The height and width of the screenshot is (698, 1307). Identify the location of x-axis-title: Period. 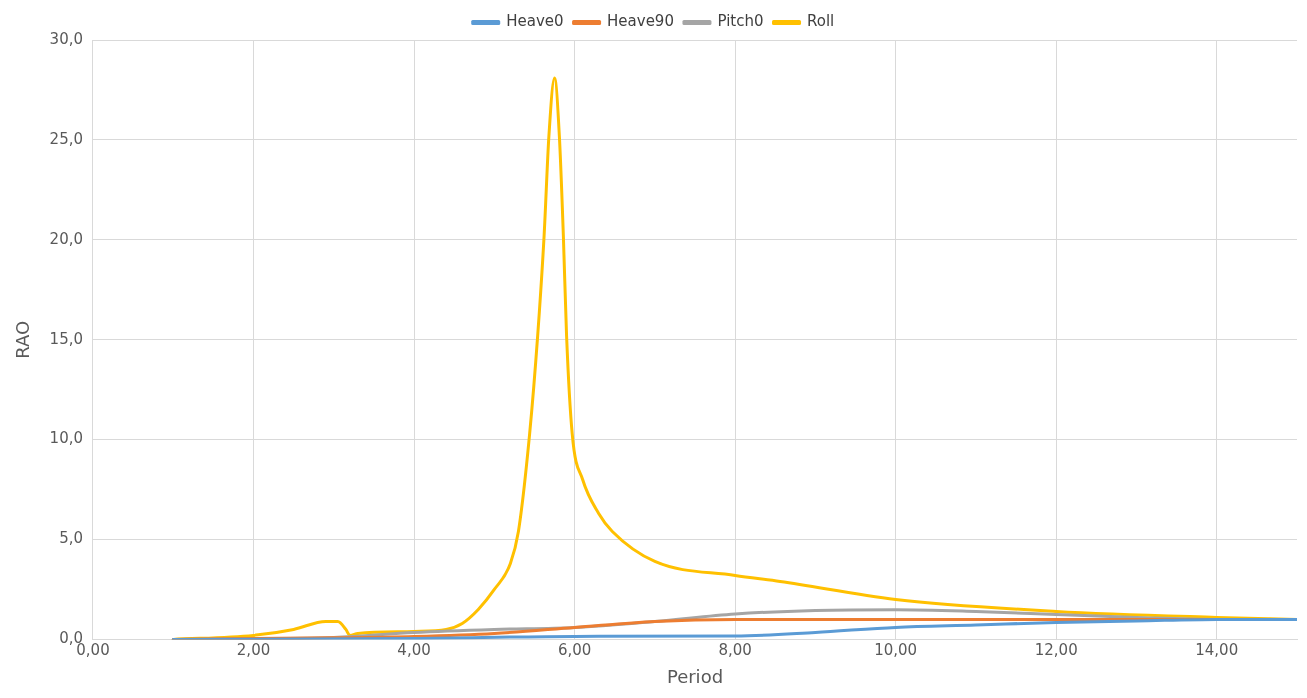
(695, 676).